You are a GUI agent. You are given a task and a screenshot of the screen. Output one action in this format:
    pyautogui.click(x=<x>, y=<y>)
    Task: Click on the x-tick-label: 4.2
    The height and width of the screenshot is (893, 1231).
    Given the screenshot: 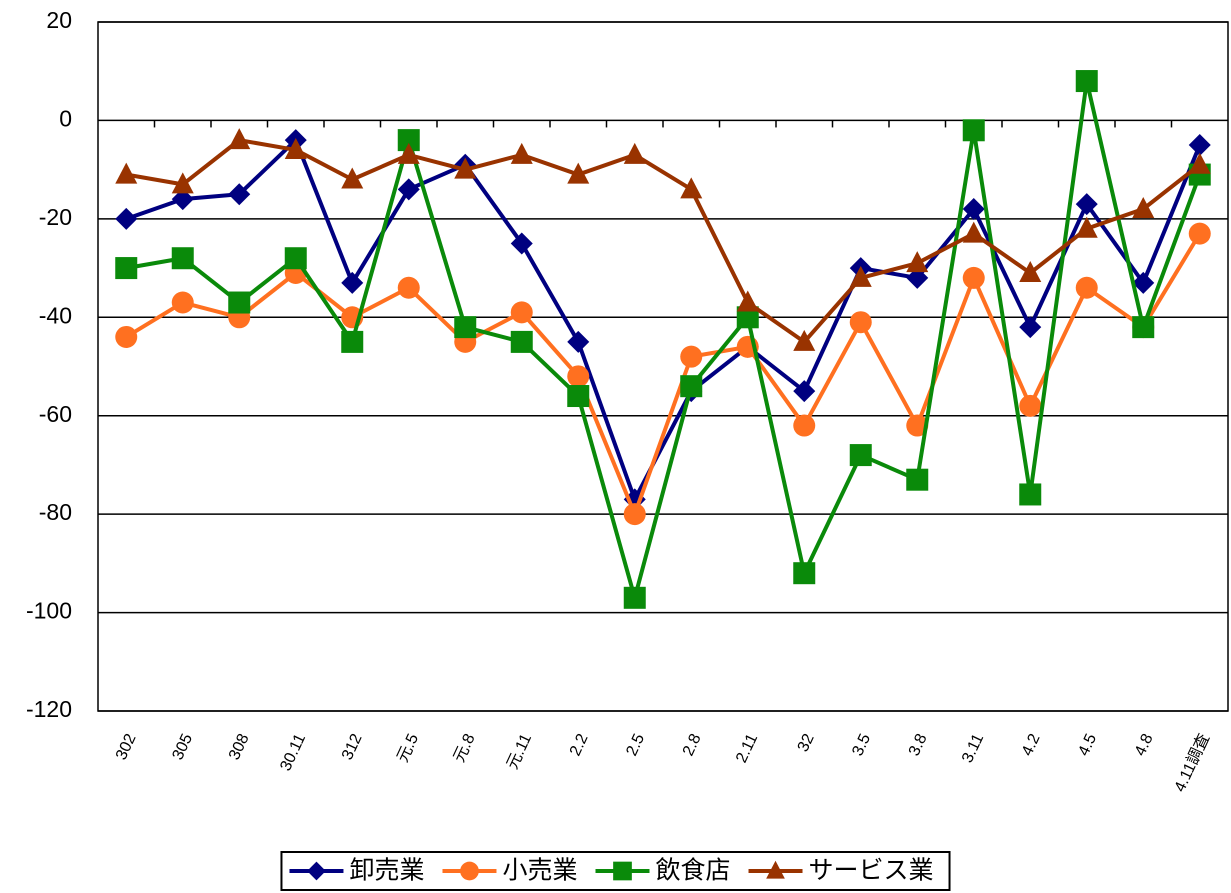 What is the action you would take?
    pyautogui.click(x=1031, y=744)
    